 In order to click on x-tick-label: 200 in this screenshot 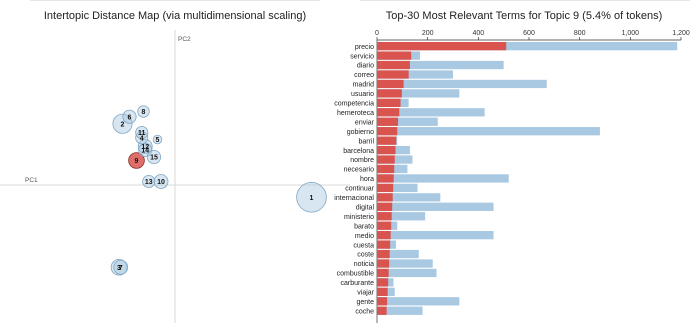, I will do `click(428, 33)`.